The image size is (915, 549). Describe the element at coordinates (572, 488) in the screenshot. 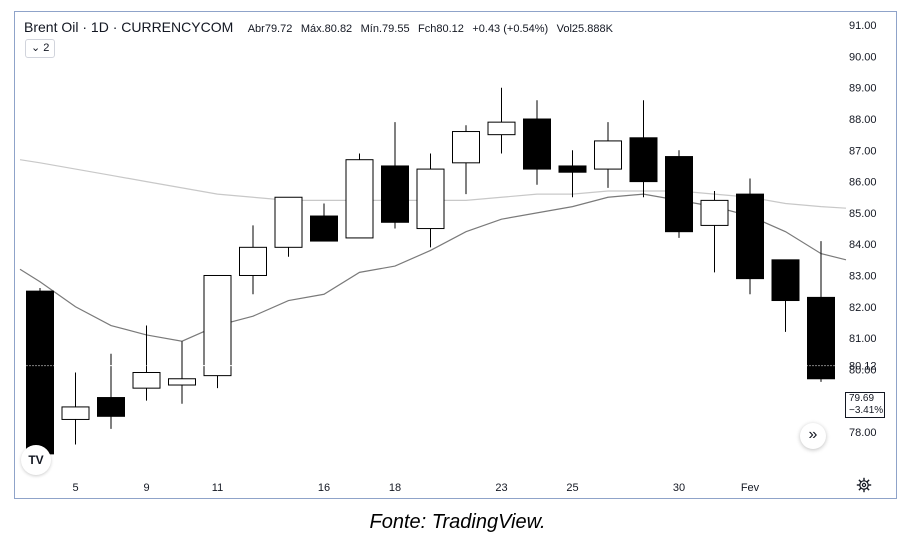

I see `time-tick-label: 25` at that location.